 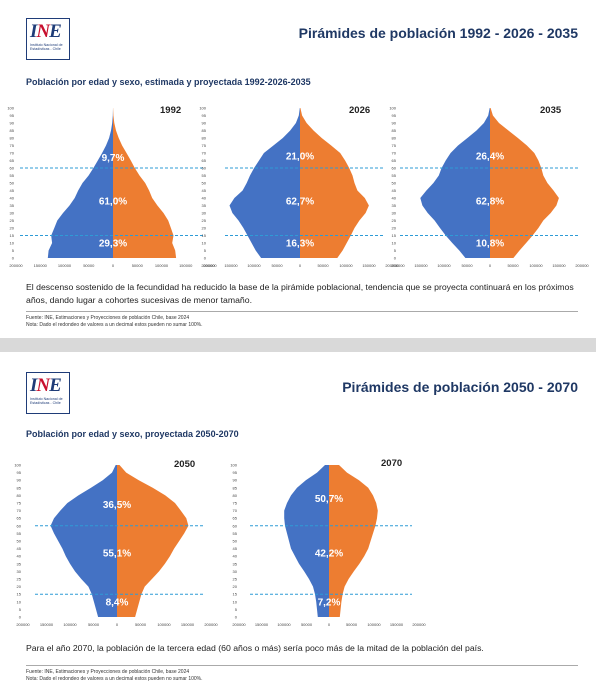 What do you see at coordinates (490, 244) in the screenshot?
I see `share-label: 10,8%` at bounding box center [490, 244].